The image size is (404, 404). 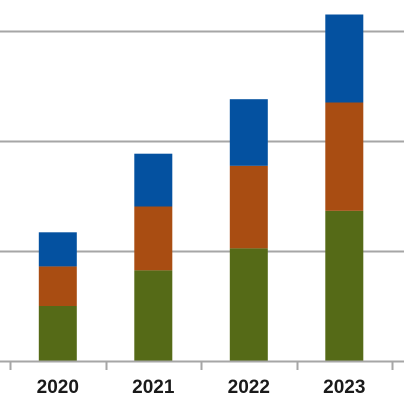 I want to click on x-tick-label-2020: 2020, so click(x=58, y=387).